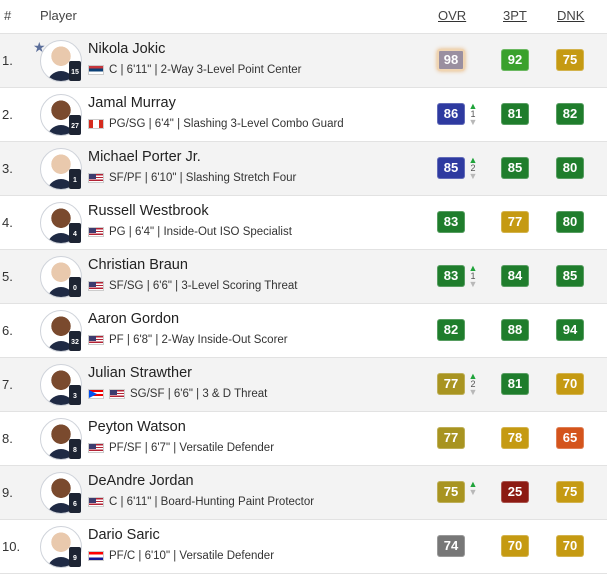  What do you see at coordinates (570, 330) in the screenshot?
I see `dunk-rating-badge: 94` at bounding box center [570, 330].